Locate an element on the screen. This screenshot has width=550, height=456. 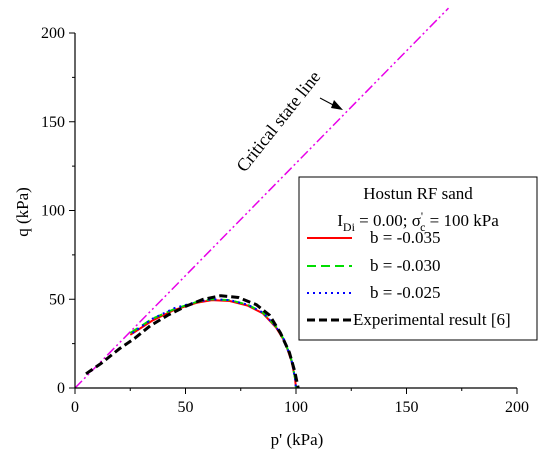
legend-title: Hostun RF sand is located at coordinates (418, 193).